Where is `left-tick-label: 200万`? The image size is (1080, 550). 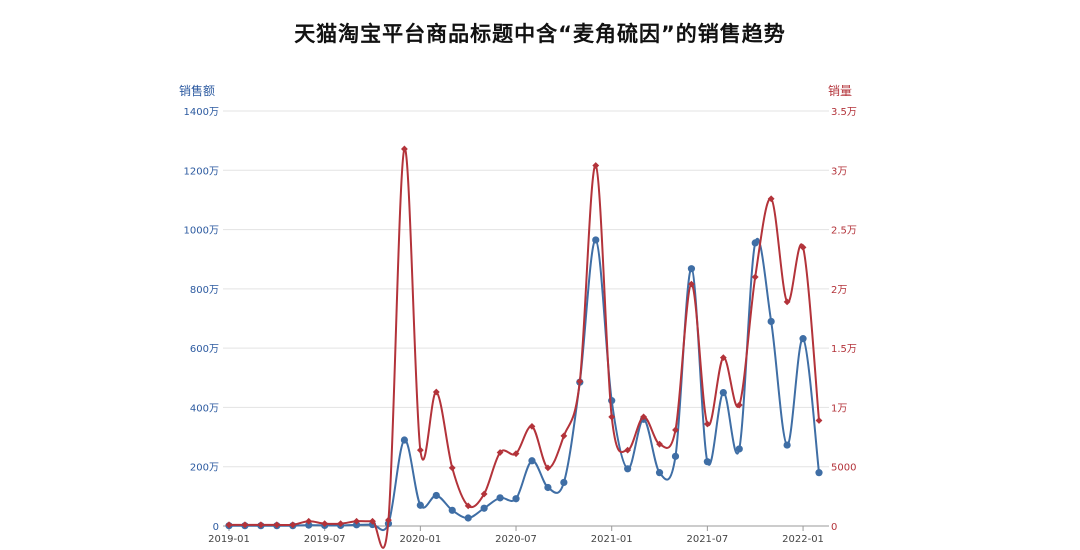 left-tick-label: 200万 is located at coordinates (204, 468).